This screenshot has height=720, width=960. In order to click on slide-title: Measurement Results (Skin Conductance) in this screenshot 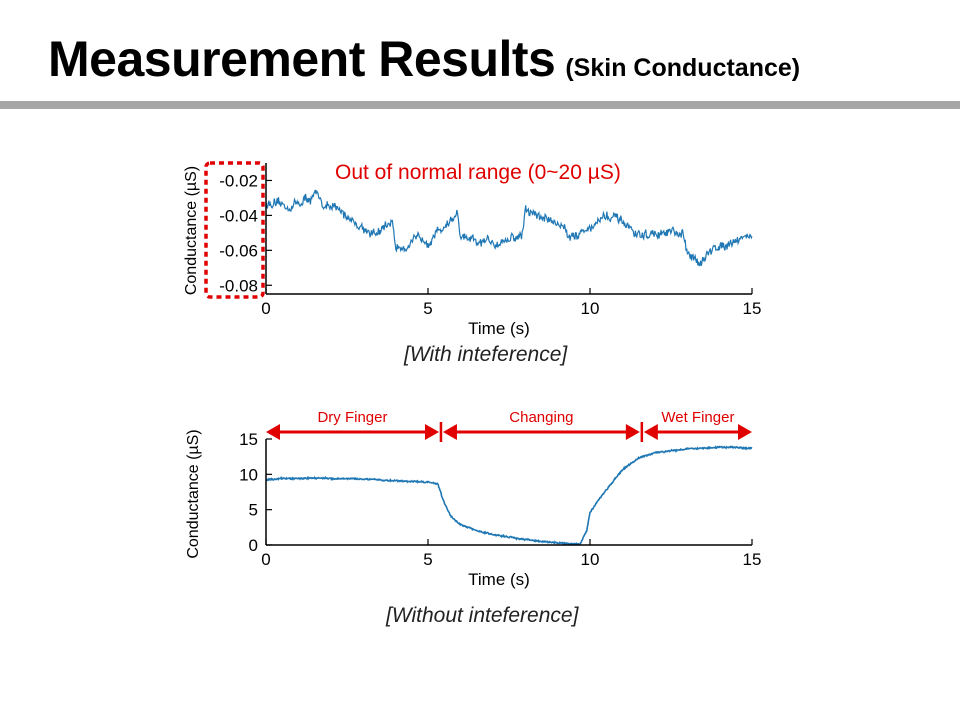, I will do `click(424, 59)`.